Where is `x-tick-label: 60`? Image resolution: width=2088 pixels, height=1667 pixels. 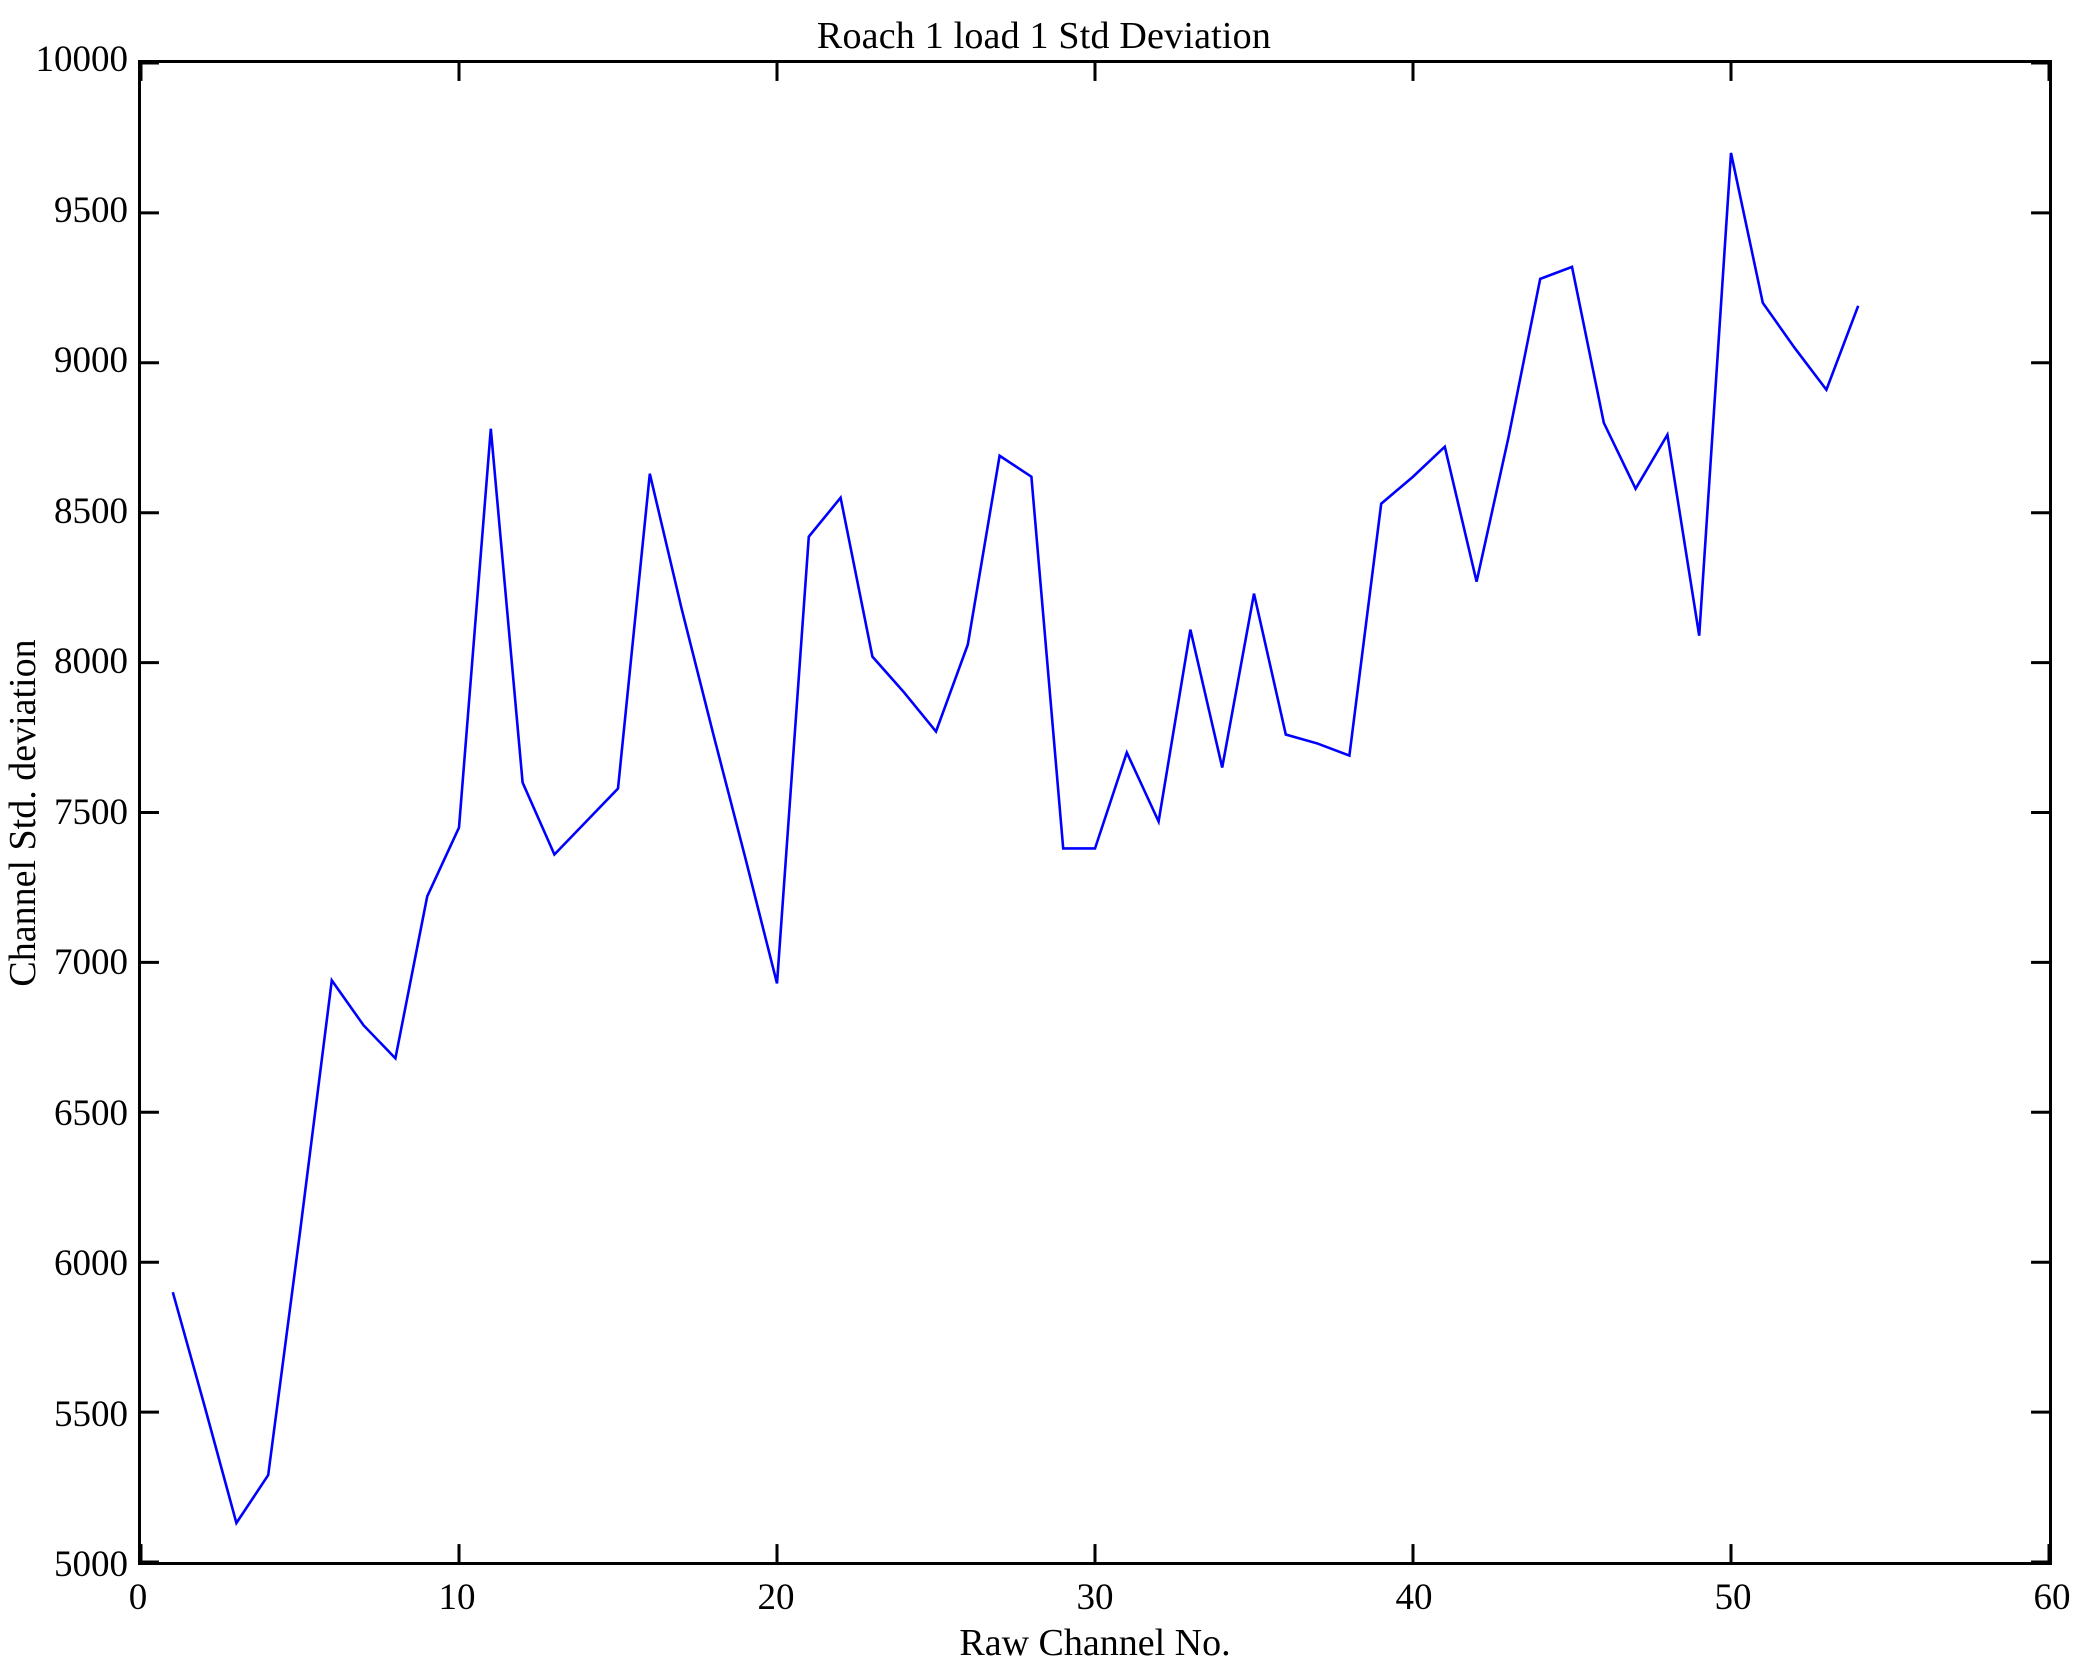
x-tick-label: 60 is located at coordinates (2052, 1597).